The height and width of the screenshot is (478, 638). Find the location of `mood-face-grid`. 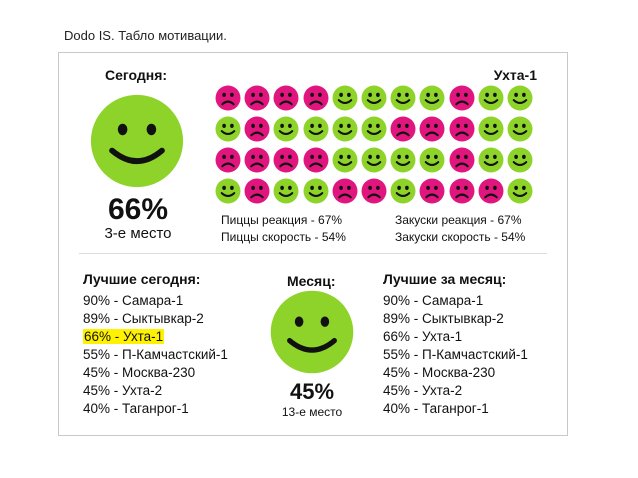

mood-face-grid is located at coordinates (380, 145).